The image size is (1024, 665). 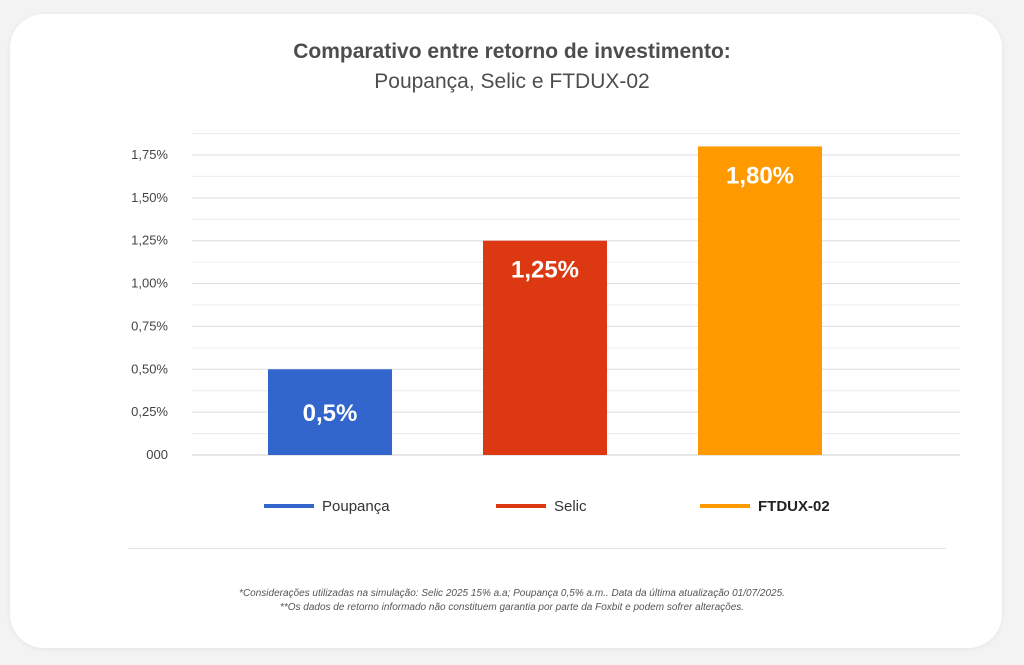 What do you see at coordinates (149, 283) in the screenshot?
I see `y-tick-label: 1,00%` at bounding box center [149, 283].